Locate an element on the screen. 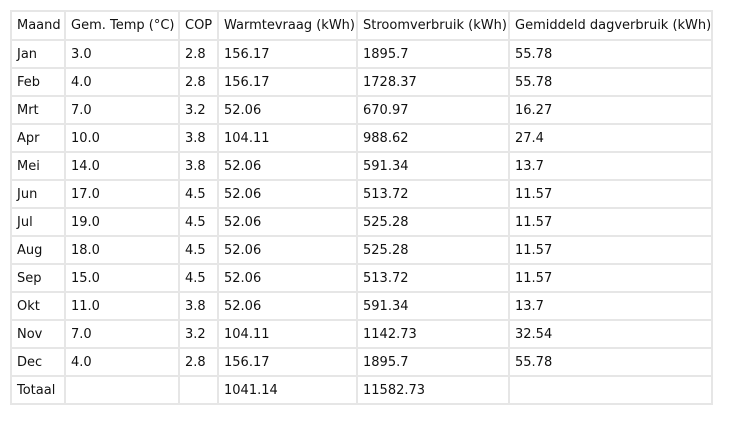  table-row: Dec 4.0 2.8 156.17 1895.7 55.78 is located at coordinates (362, 362).